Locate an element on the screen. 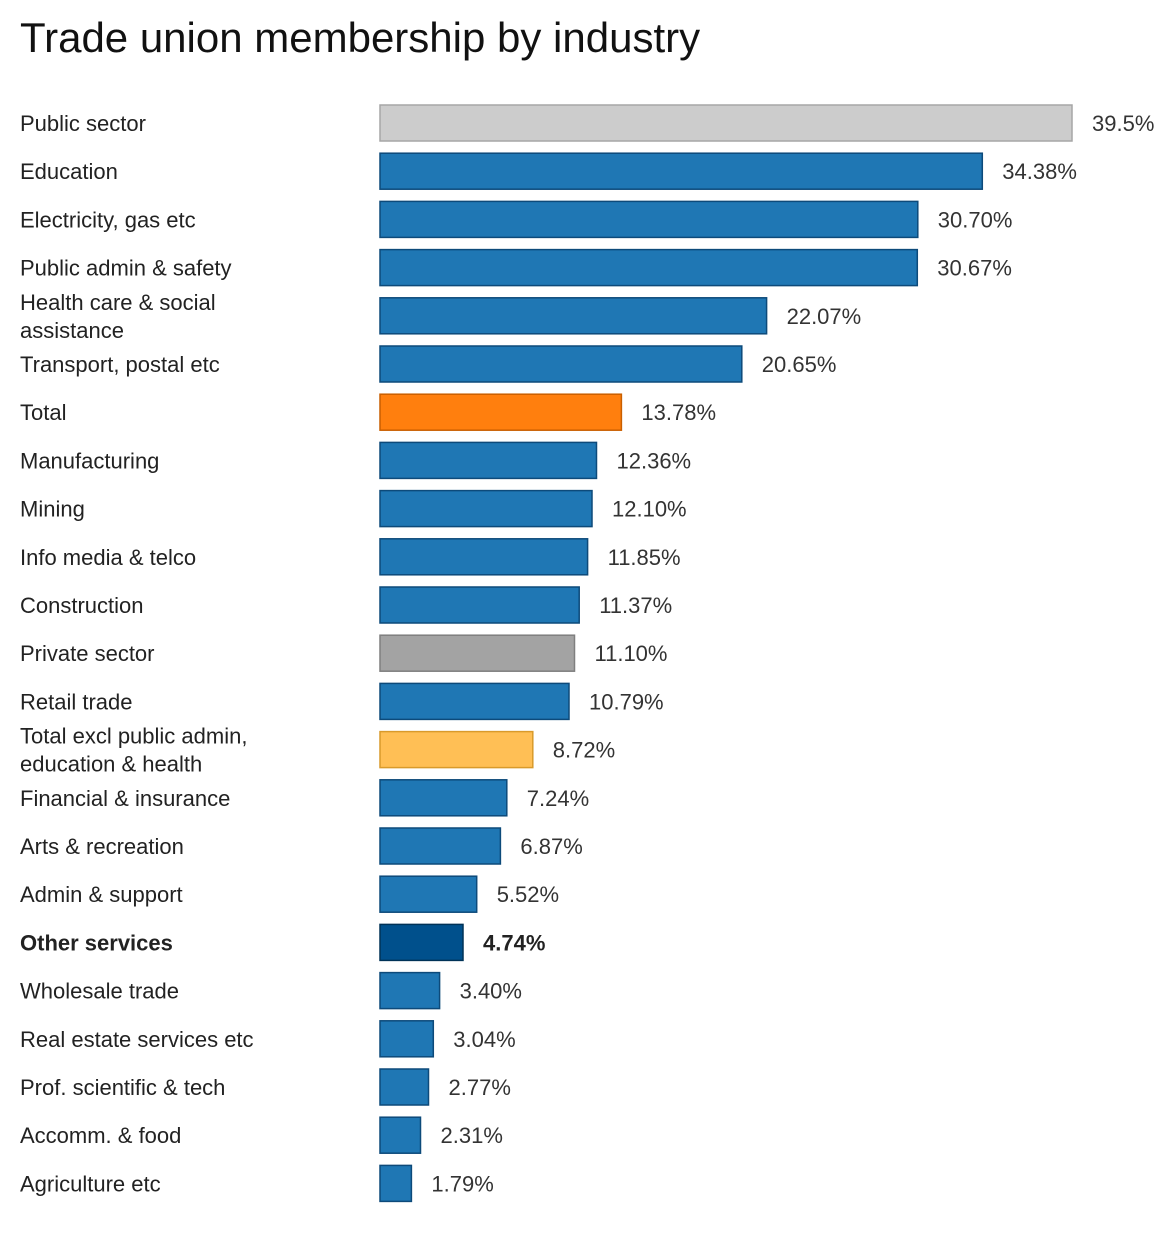 This screenshot has height=1236, width=1175. category-label-agriculture-etc: Agriculture etc is located at coordinates (90, 1183).